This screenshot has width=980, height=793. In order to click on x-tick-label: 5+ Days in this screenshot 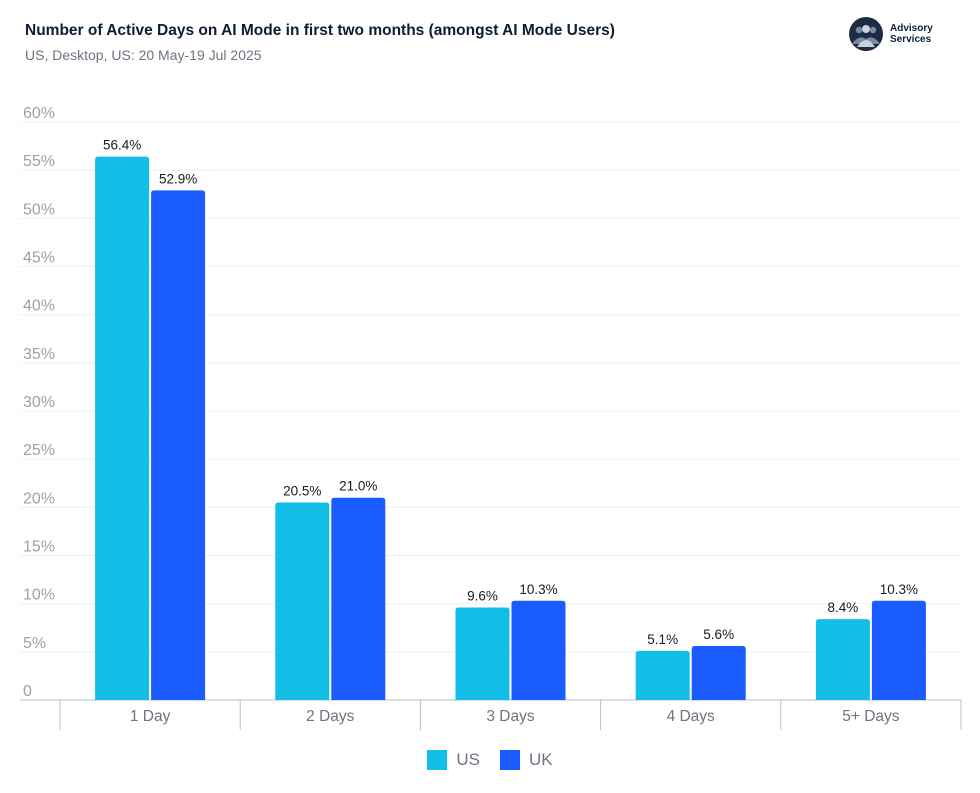, I will do `click(871, 716)`.